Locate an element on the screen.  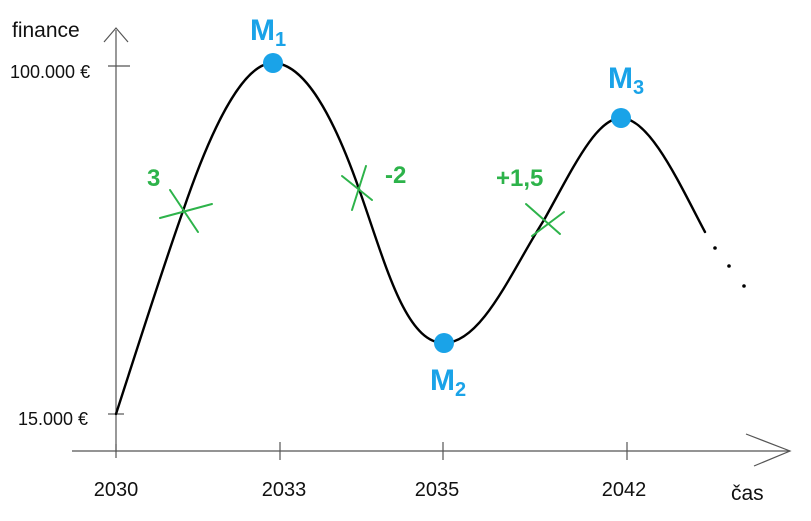
slope-label-1: 3 is located at coordinates (153, 178).